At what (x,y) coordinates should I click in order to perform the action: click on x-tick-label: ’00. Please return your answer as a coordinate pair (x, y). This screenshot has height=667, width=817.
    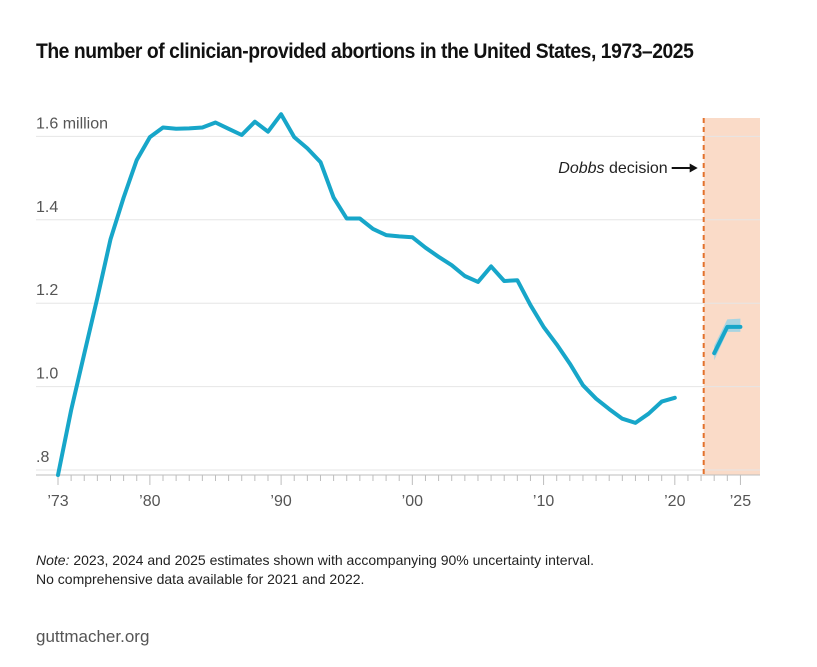
    Looking at the image, I should click on (412, 501).